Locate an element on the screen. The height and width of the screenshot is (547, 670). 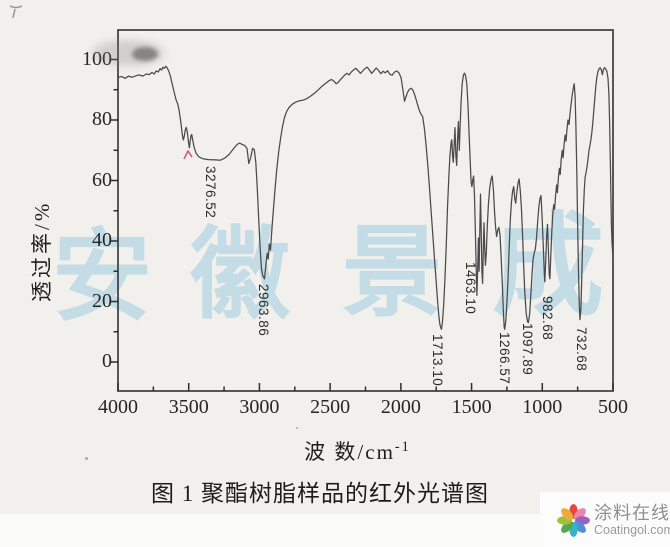
flower-logo-icon is located at coordinates (573, 520).